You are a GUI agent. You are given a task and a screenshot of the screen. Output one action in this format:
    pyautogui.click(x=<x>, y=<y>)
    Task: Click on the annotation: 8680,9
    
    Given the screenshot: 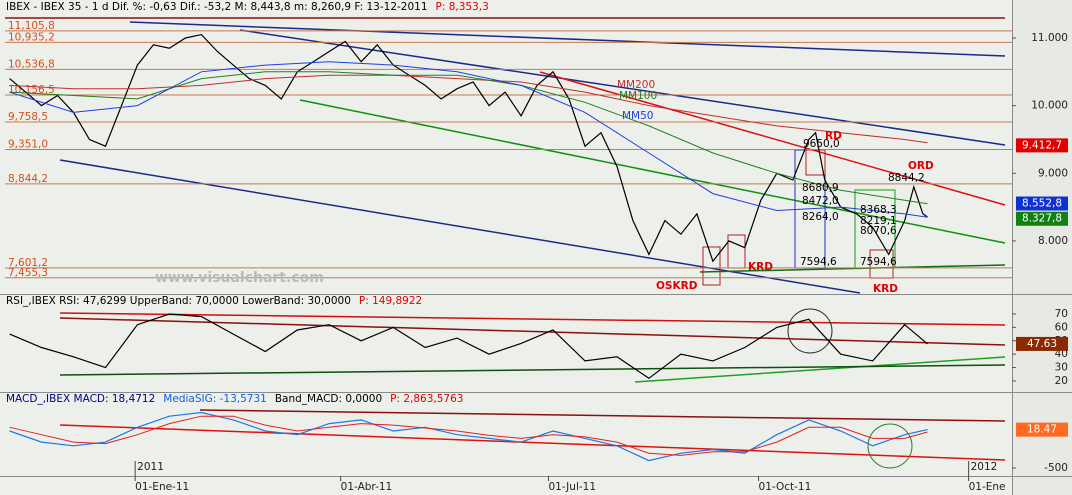 What is the action you would take?
    pyautogui.click(x=820, y=188)
    